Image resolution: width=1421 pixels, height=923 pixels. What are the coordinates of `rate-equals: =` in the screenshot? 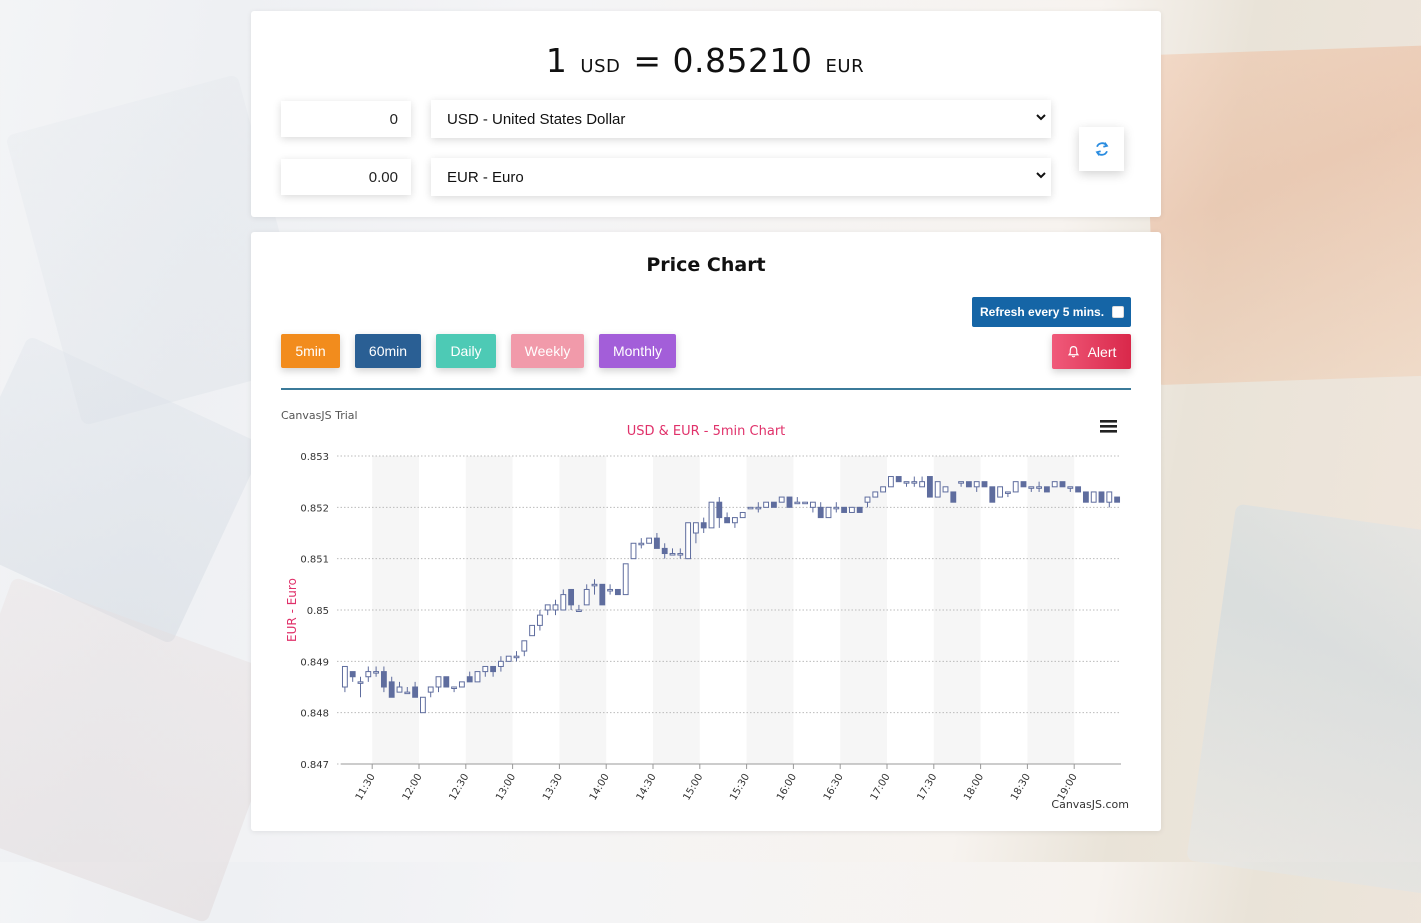 It's located at (647, 60).